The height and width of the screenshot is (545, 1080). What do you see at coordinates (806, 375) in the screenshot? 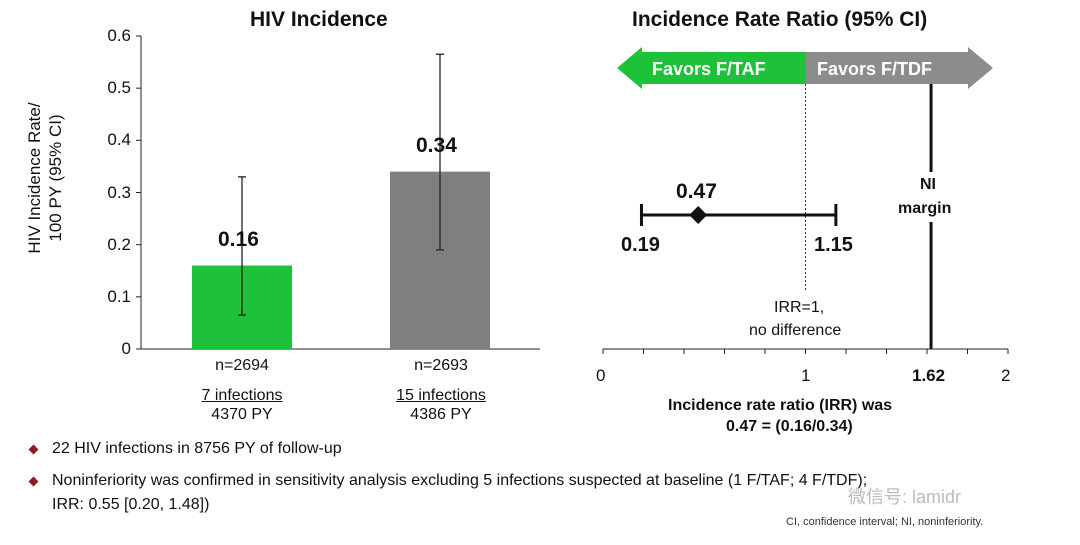
I see `forest-x-tick-1: 1` at bounding box center [806, 375].